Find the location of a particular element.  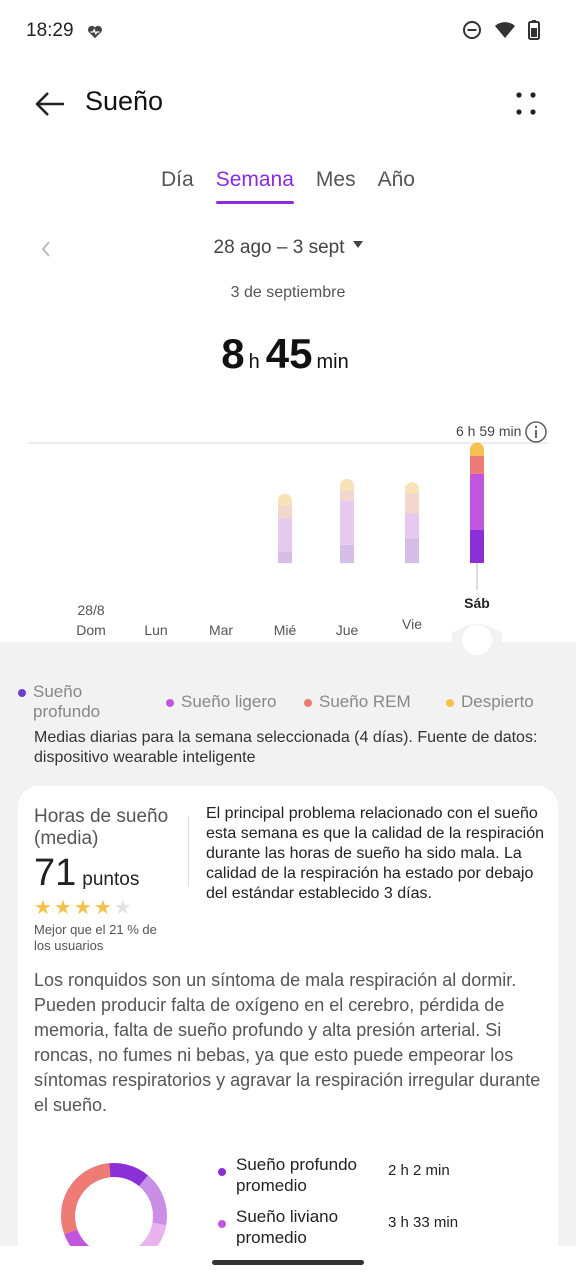

legend-light-dot is located at coordinates (170, 703).